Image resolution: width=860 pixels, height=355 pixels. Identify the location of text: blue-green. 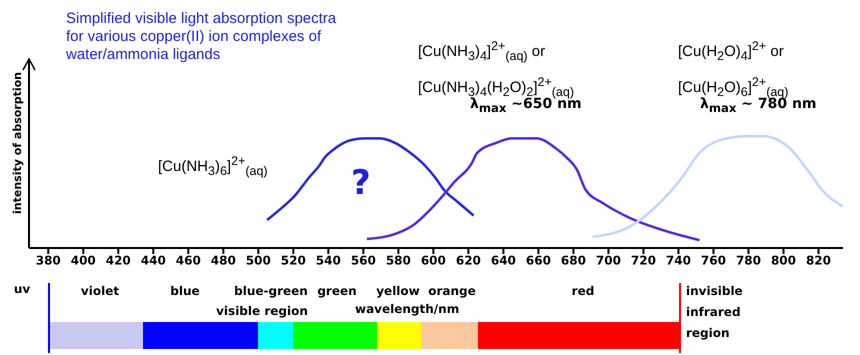
(271, 291).